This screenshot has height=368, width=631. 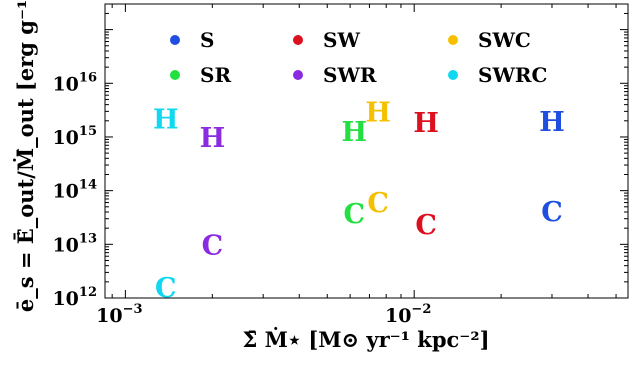 What do you see at coordinates (74, 82) in the screenshot?
I see `y-tick-label: 1016` at bounding box center [74, 82].